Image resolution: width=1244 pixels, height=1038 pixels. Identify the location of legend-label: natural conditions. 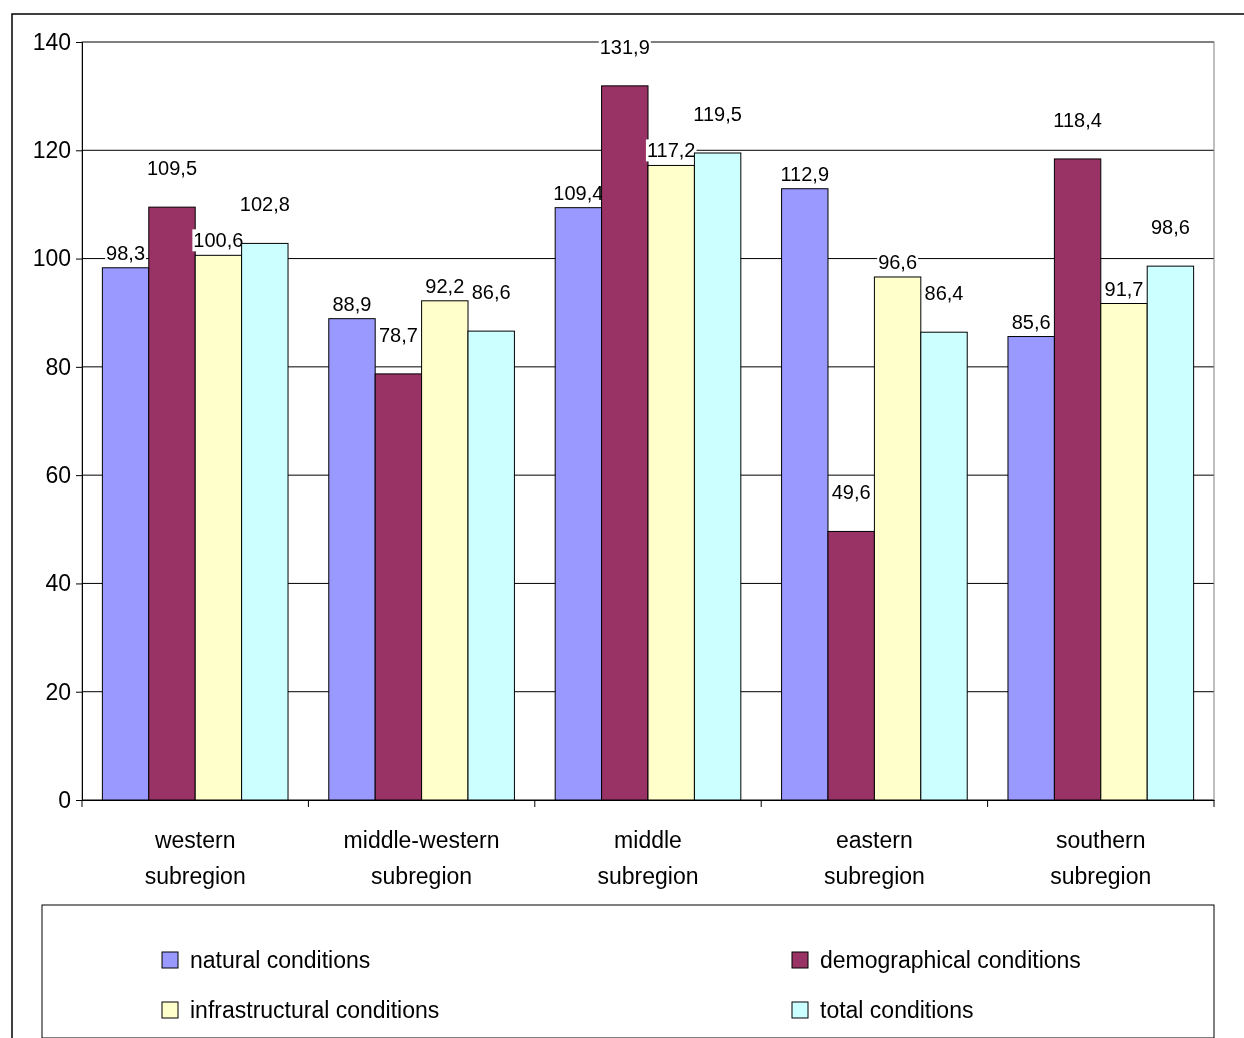
(280, 960).